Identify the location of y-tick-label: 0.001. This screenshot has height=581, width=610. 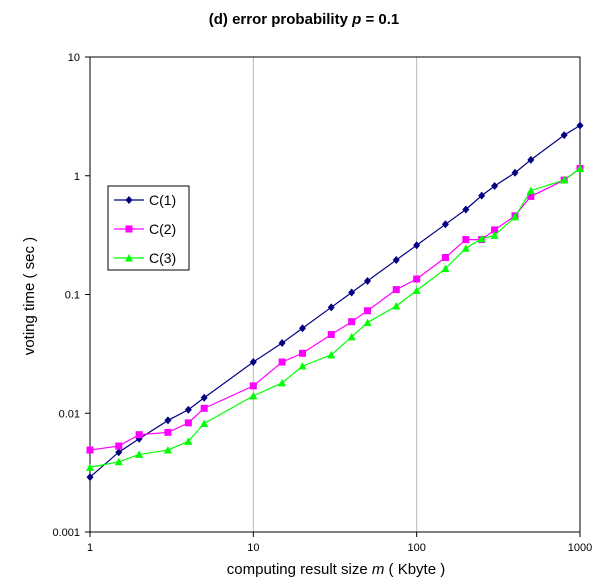
(66, 533).